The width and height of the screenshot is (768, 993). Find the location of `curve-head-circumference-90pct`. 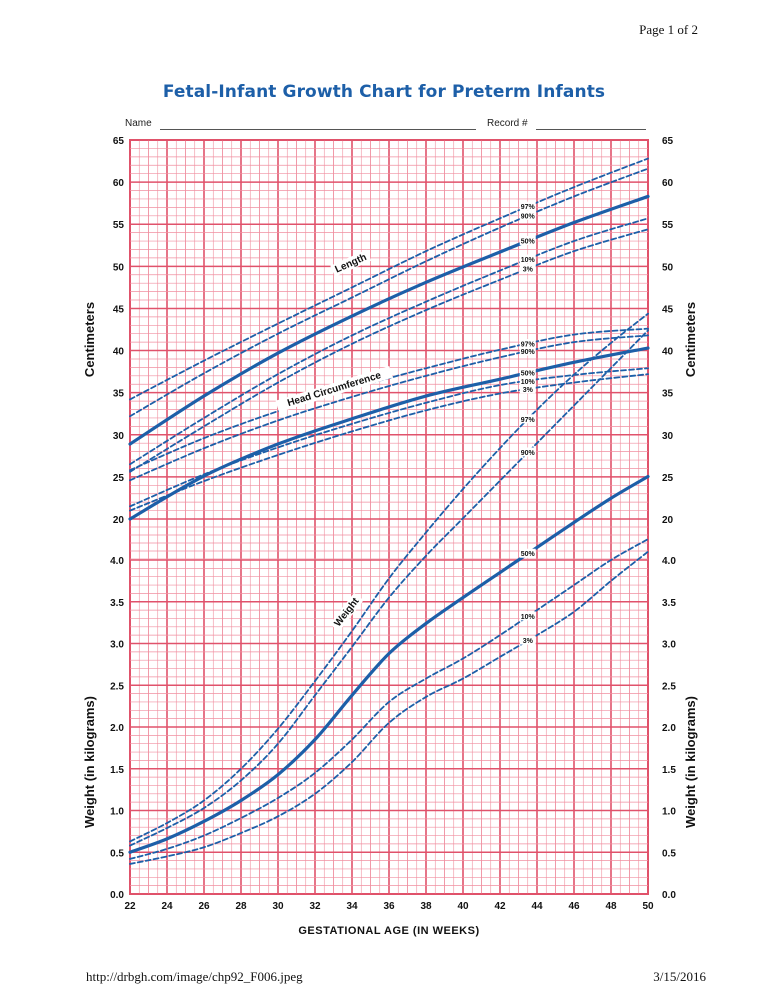

curve-head-circumference-90pct is located at coordinates (389, 408).